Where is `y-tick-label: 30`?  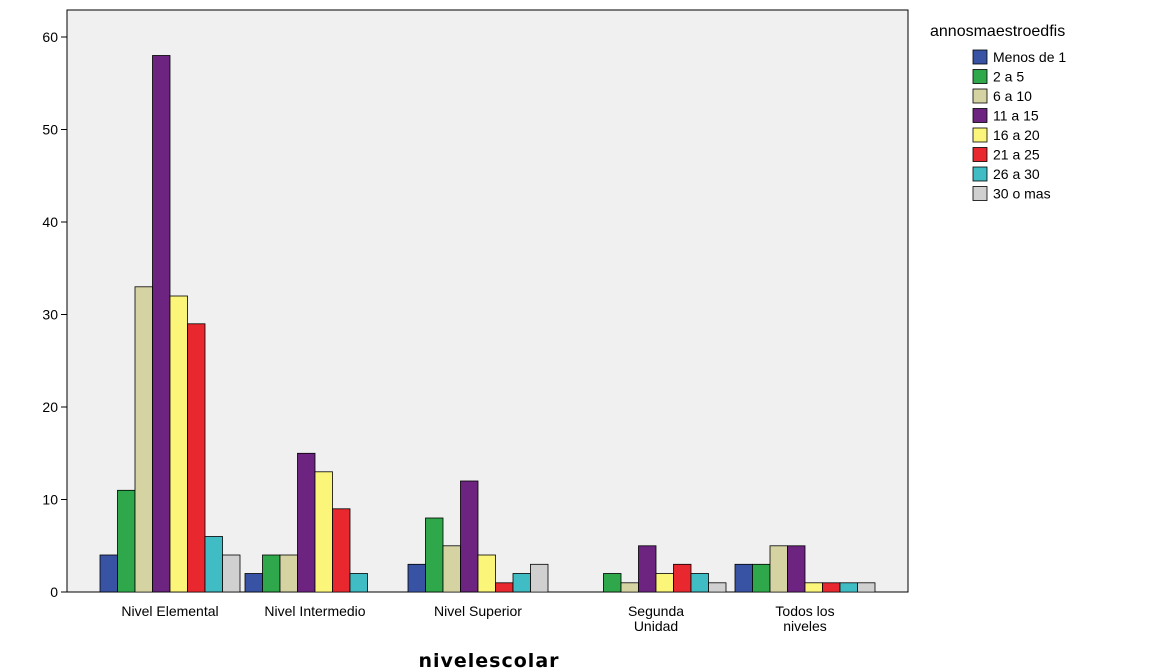 y-tick-label: 30 is located at coordinates (50, 315).